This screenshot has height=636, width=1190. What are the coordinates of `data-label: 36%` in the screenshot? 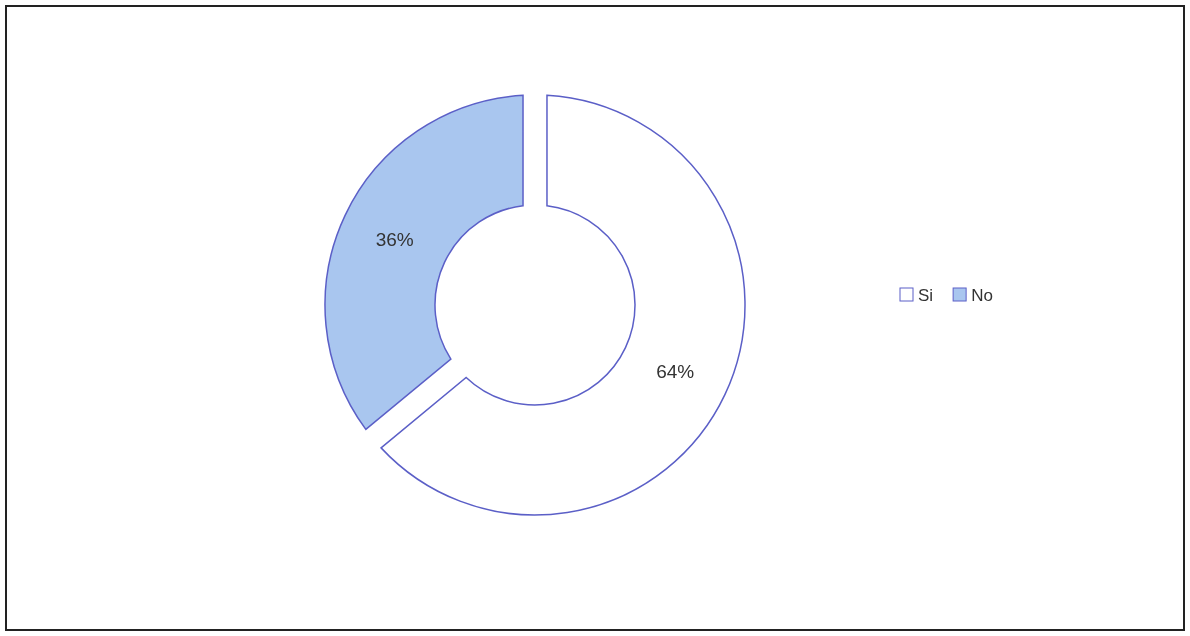 It's located at (394, 239).